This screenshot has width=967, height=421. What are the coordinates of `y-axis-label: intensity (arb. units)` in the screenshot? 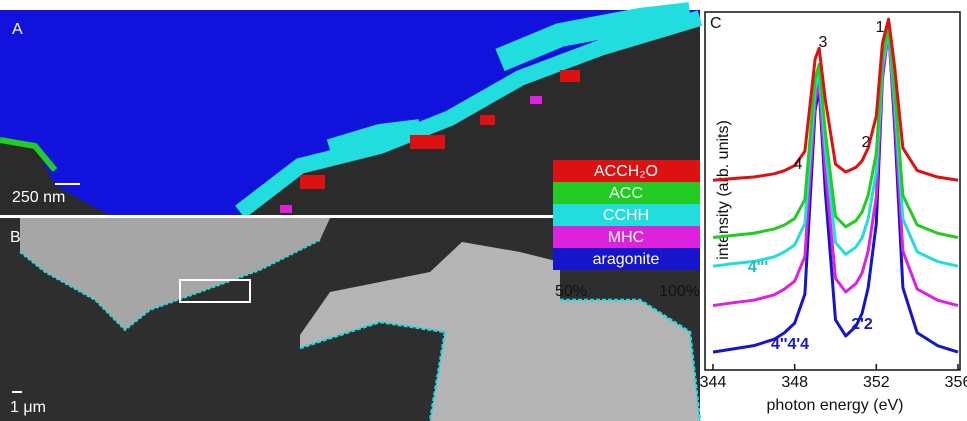 It's located at (723, 190).